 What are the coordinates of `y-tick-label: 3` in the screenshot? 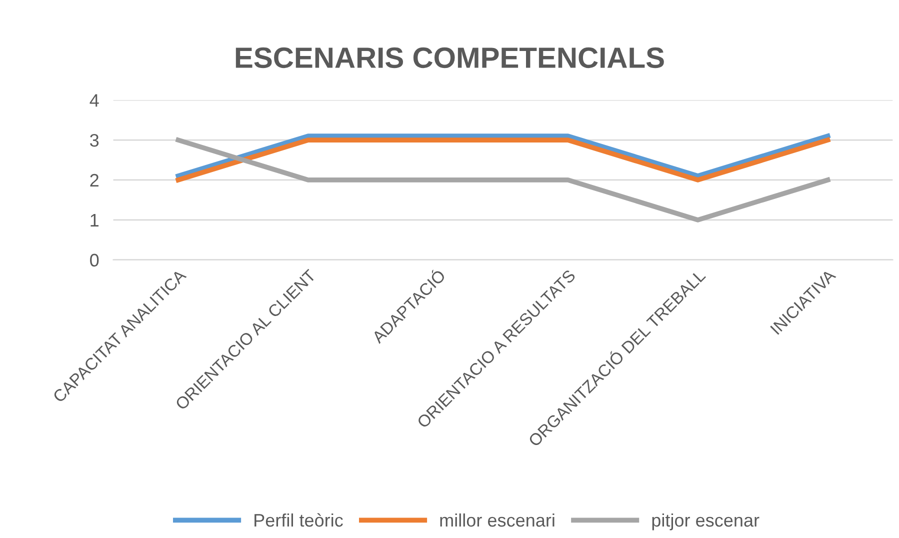 It's located at (94, 140).